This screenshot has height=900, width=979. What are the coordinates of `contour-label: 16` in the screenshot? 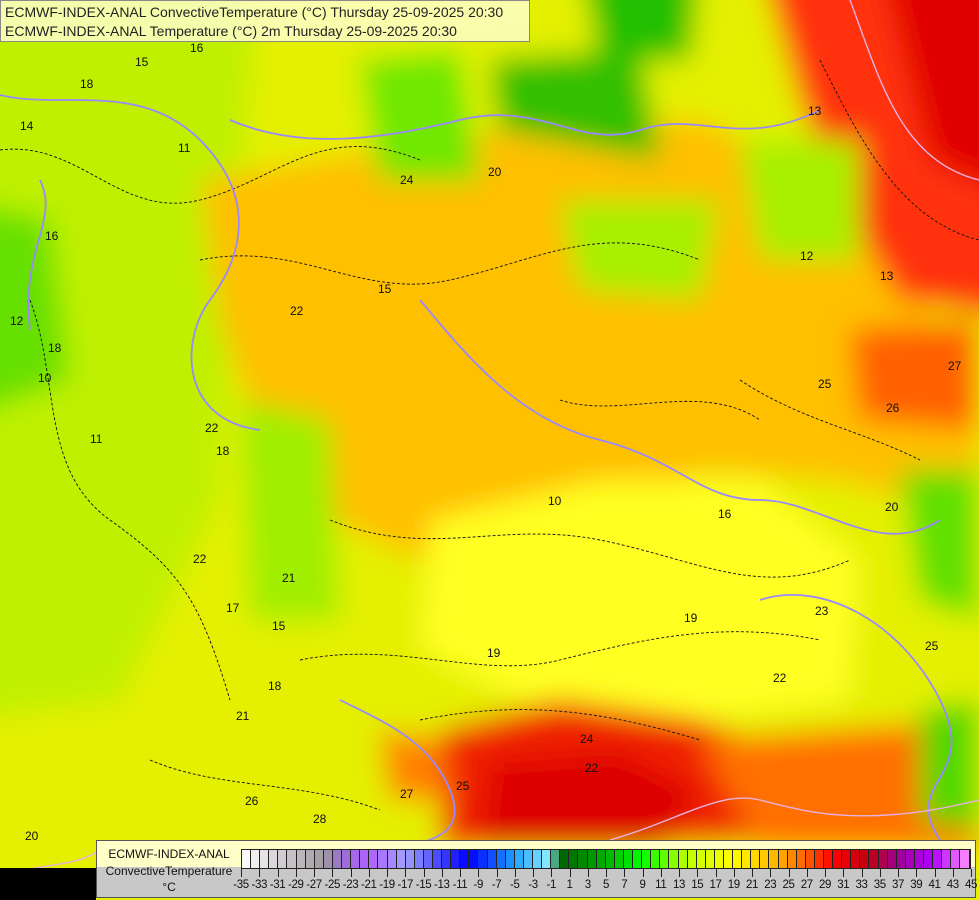 It's located at (52, 236).